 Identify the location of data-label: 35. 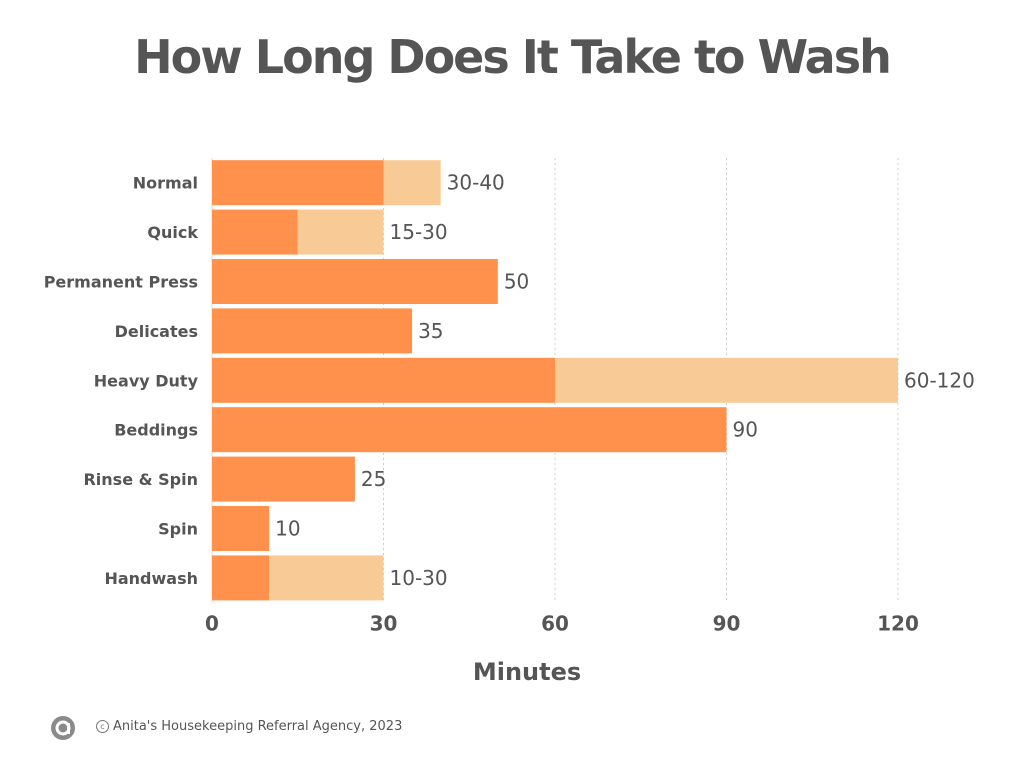
(430, 331).